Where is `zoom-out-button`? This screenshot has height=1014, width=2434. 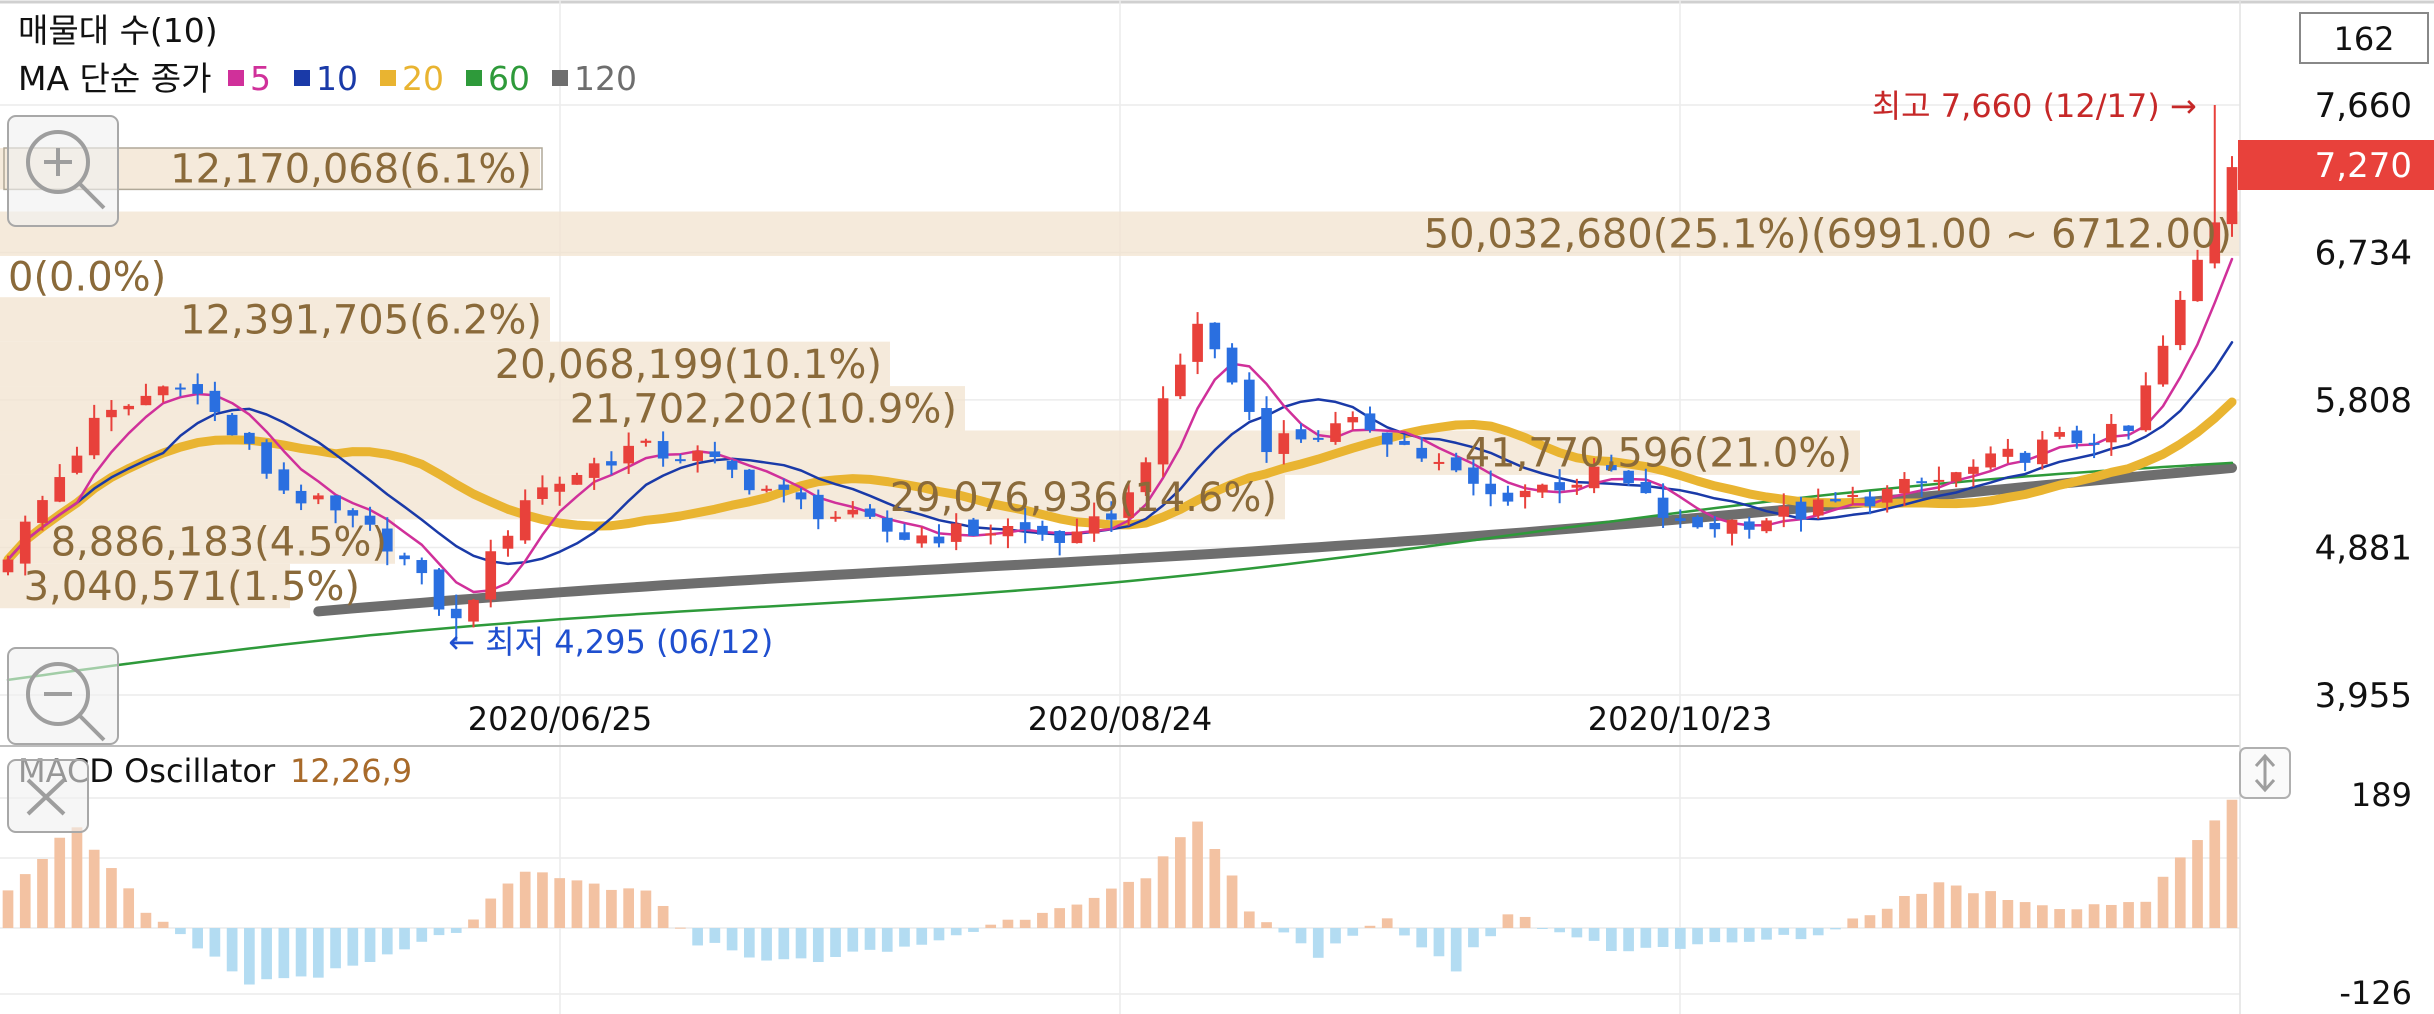 zoom-out-button is located at coordinates (63, 696).